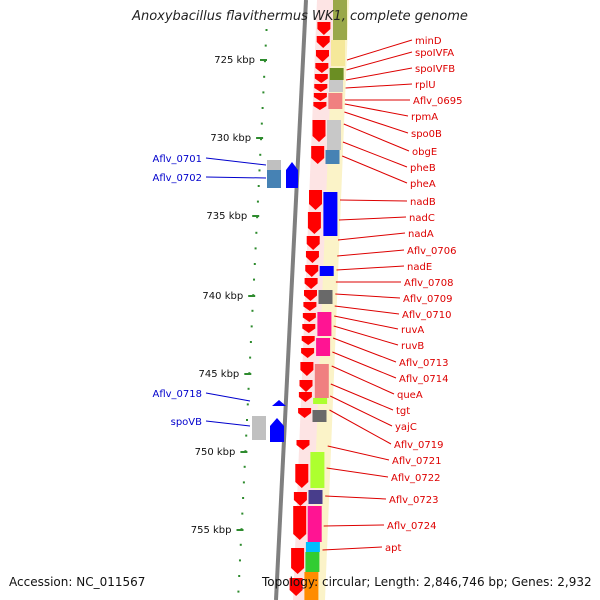 Image resolution: width=600 pixels, height=600 pixels. I want to click on major-tick, so click(256, 216).